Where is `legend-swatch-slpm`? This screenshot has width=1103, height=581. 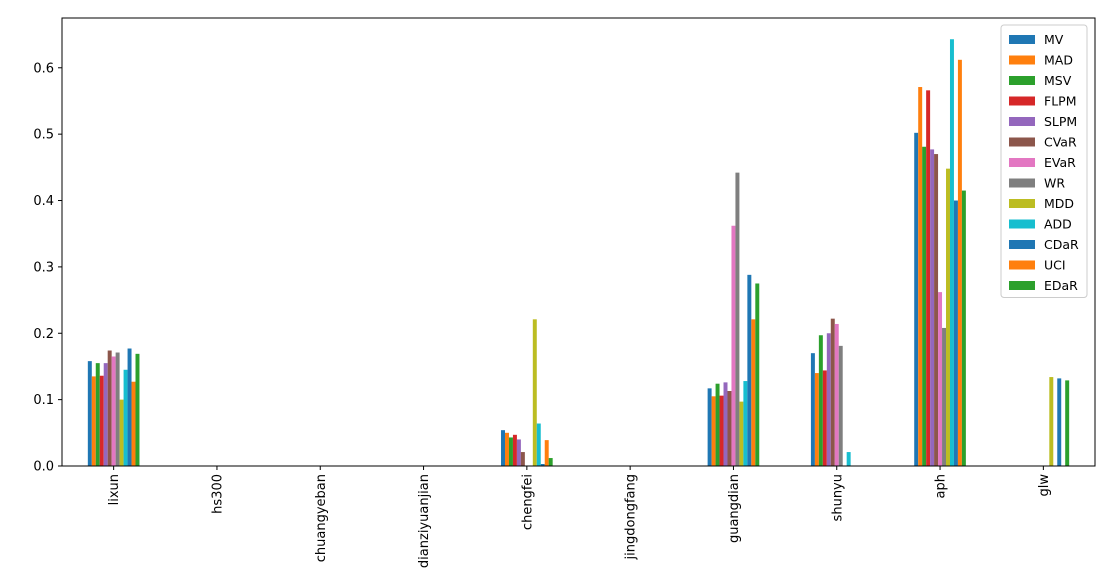
legend-swatch-slpm is located at coordinates (1022, 121).